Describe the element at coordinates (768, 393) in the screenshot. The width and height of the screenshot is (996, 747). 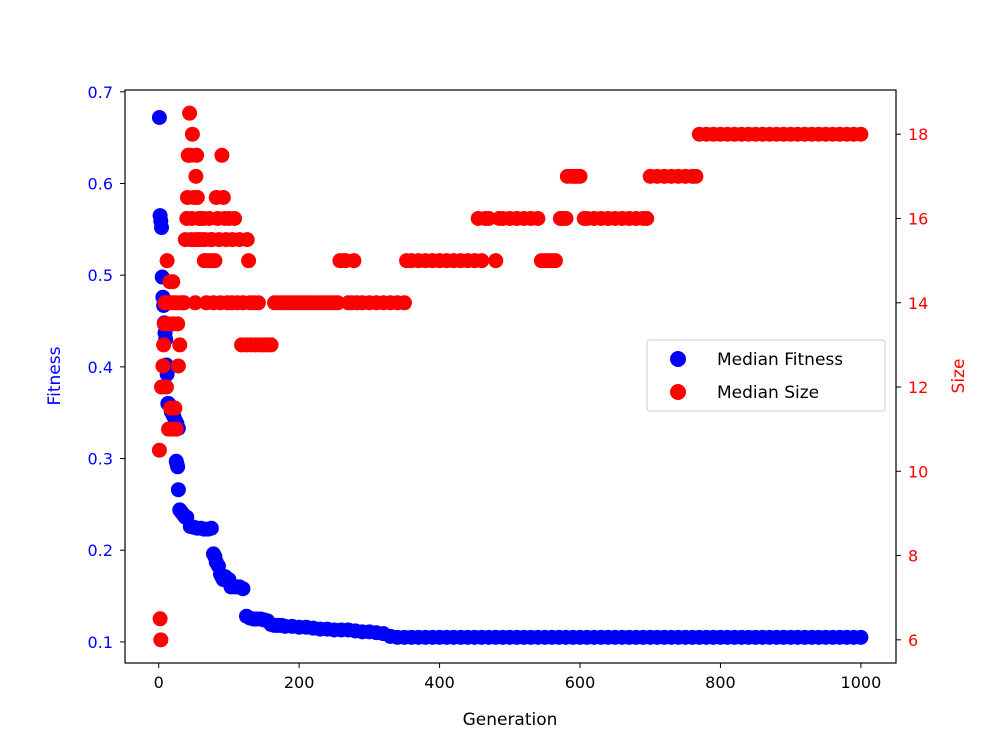
I see `legend-label-size: Median Size` at that location.